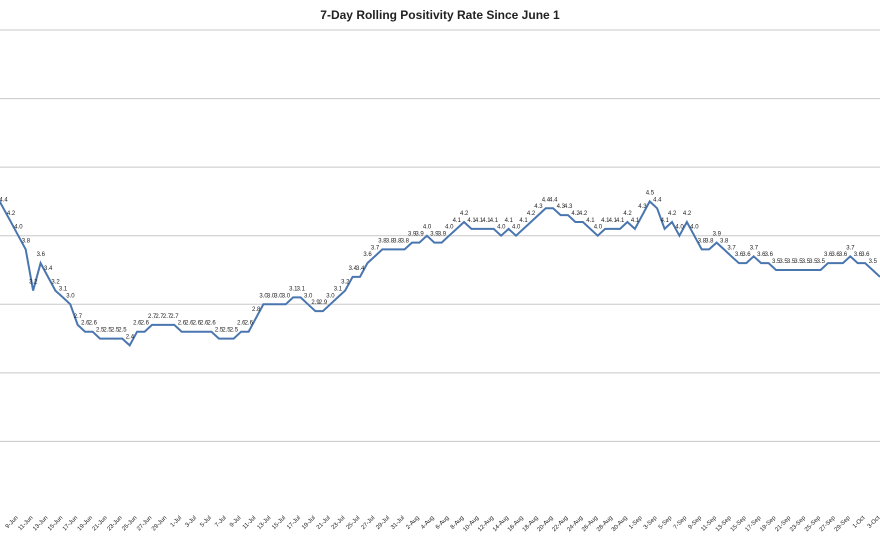 The image size is (880, 542). I want to click on x-tick-label: 11-Jul, so click(249, 522).